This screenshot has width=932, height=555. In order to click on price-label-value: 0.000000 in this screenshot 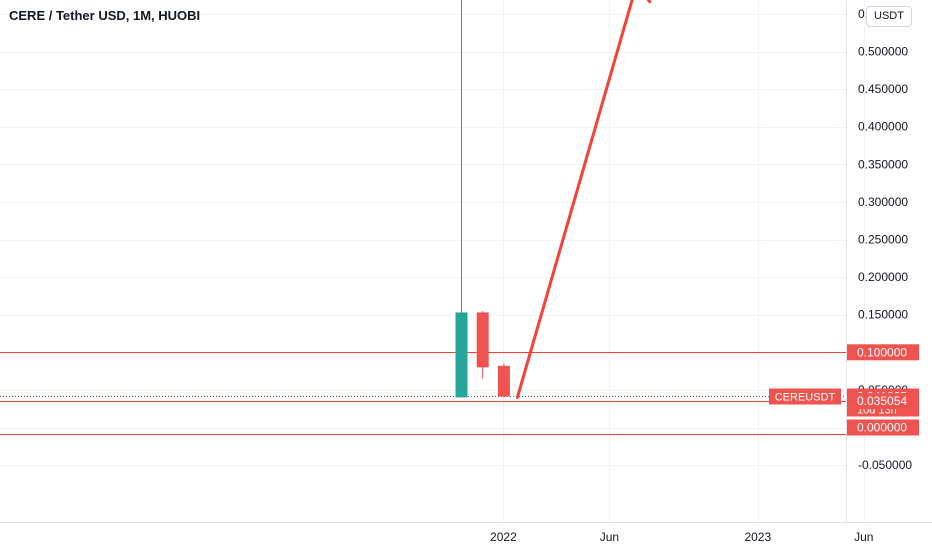, I will do `click(882, 428)`.